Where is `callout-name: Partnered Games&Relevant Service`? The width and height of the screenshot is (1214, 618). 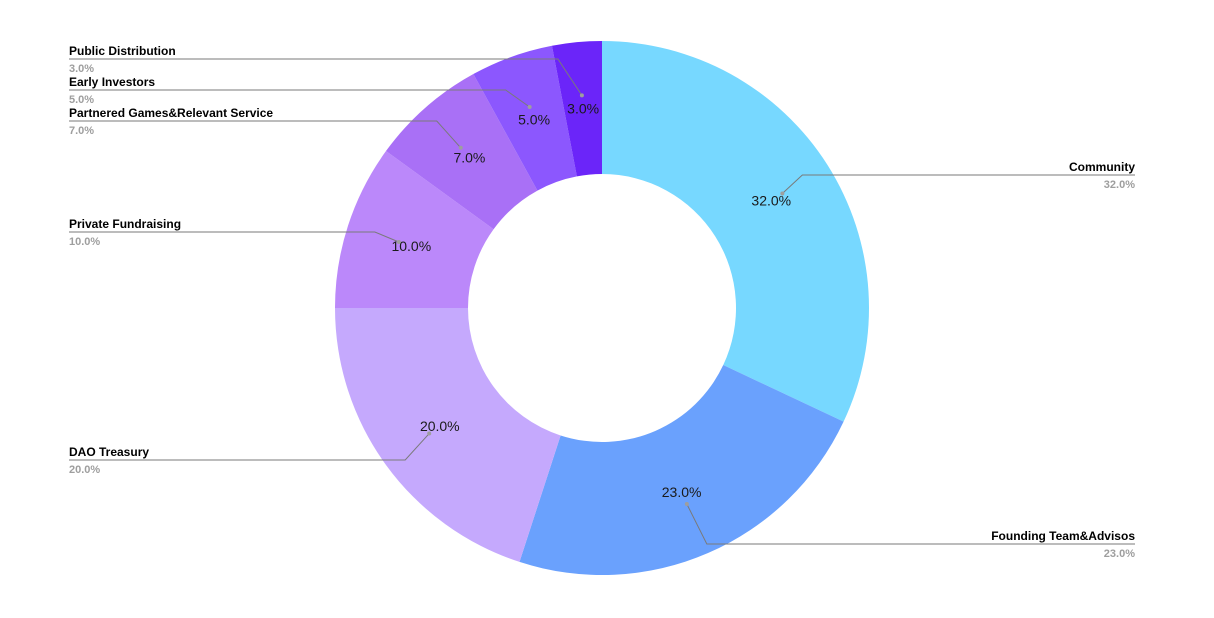
callout-name: Partnered Games&Relevant Service is located at coordinates (171, 113).